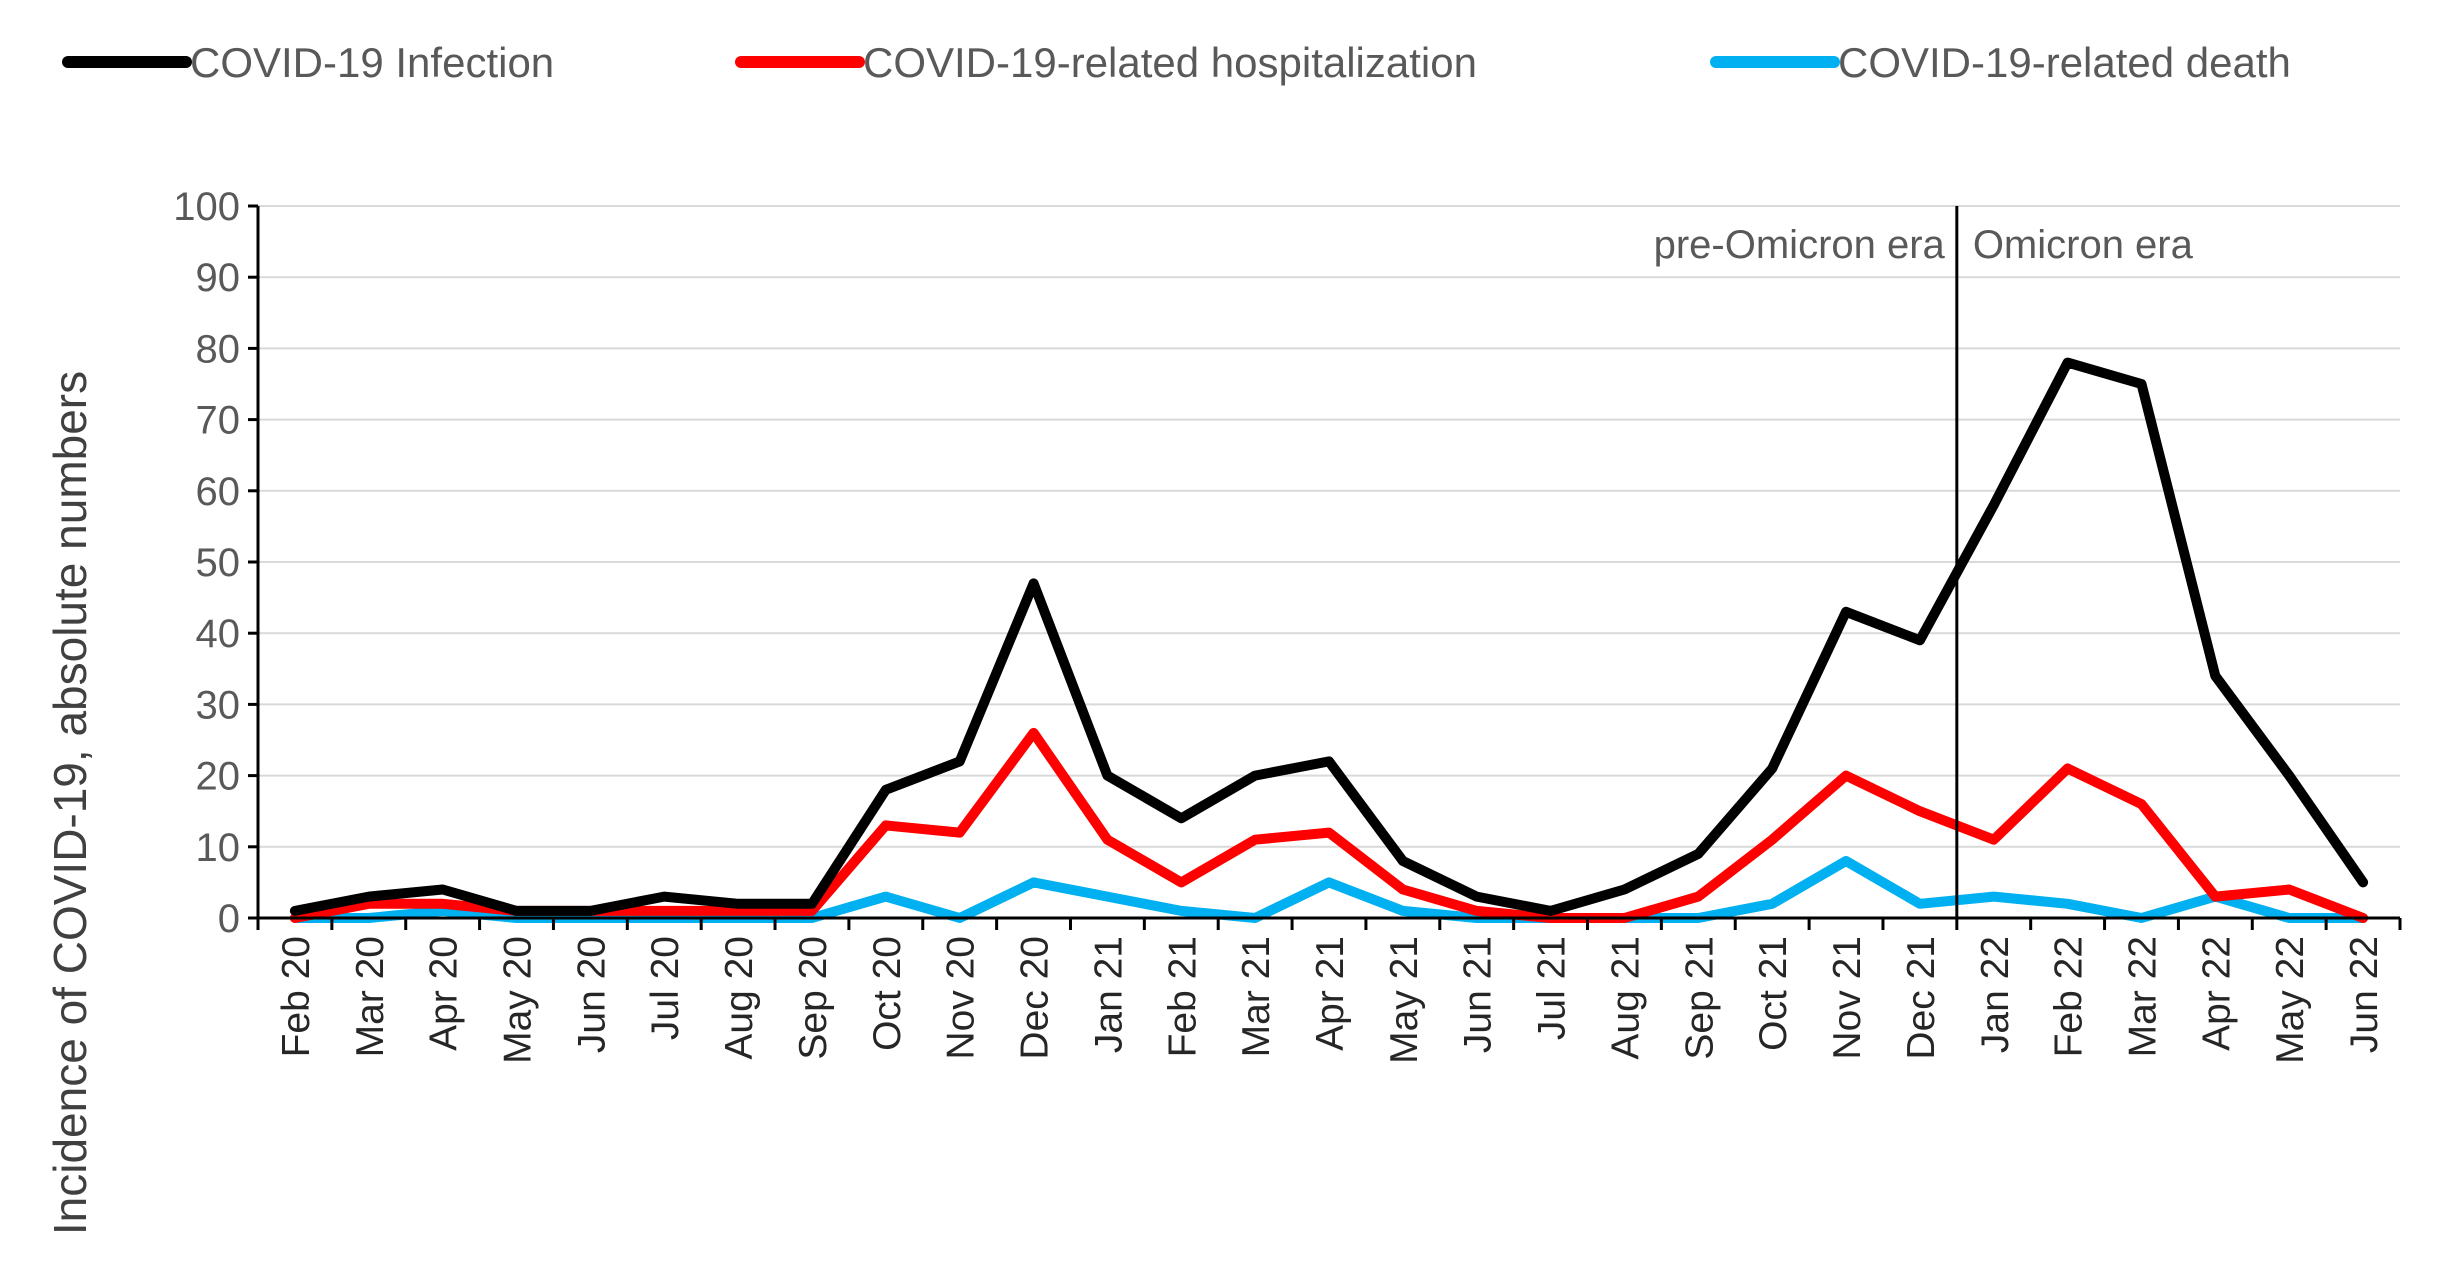 This screenshot has height=1274, width=2437. I want to click on y-tick-label: 20, so click(218, 777).